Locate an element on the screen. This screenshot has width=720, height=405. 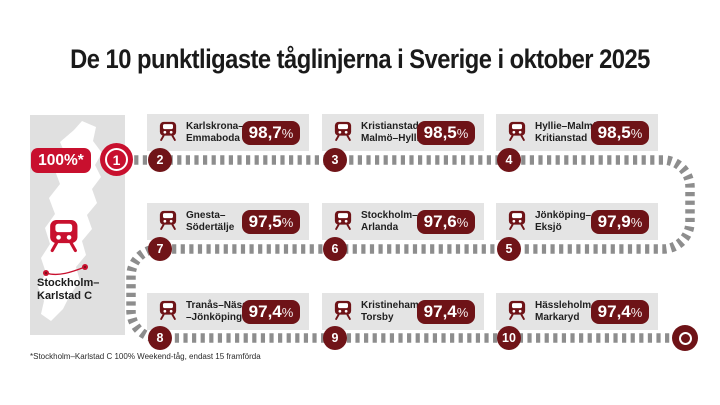
line-name: Karlskrona– Emmaboda is located at coordinates (215, 132).